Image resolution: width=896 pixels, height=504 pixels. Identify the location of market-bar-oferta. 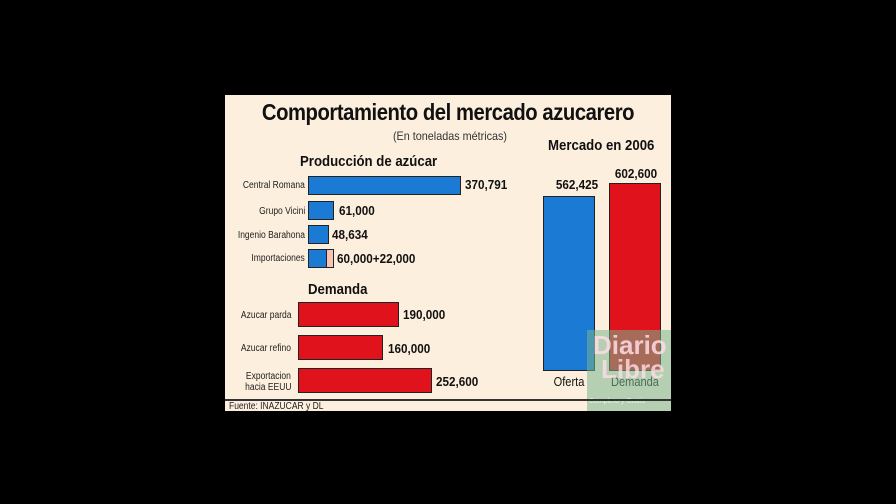
(569, 283).